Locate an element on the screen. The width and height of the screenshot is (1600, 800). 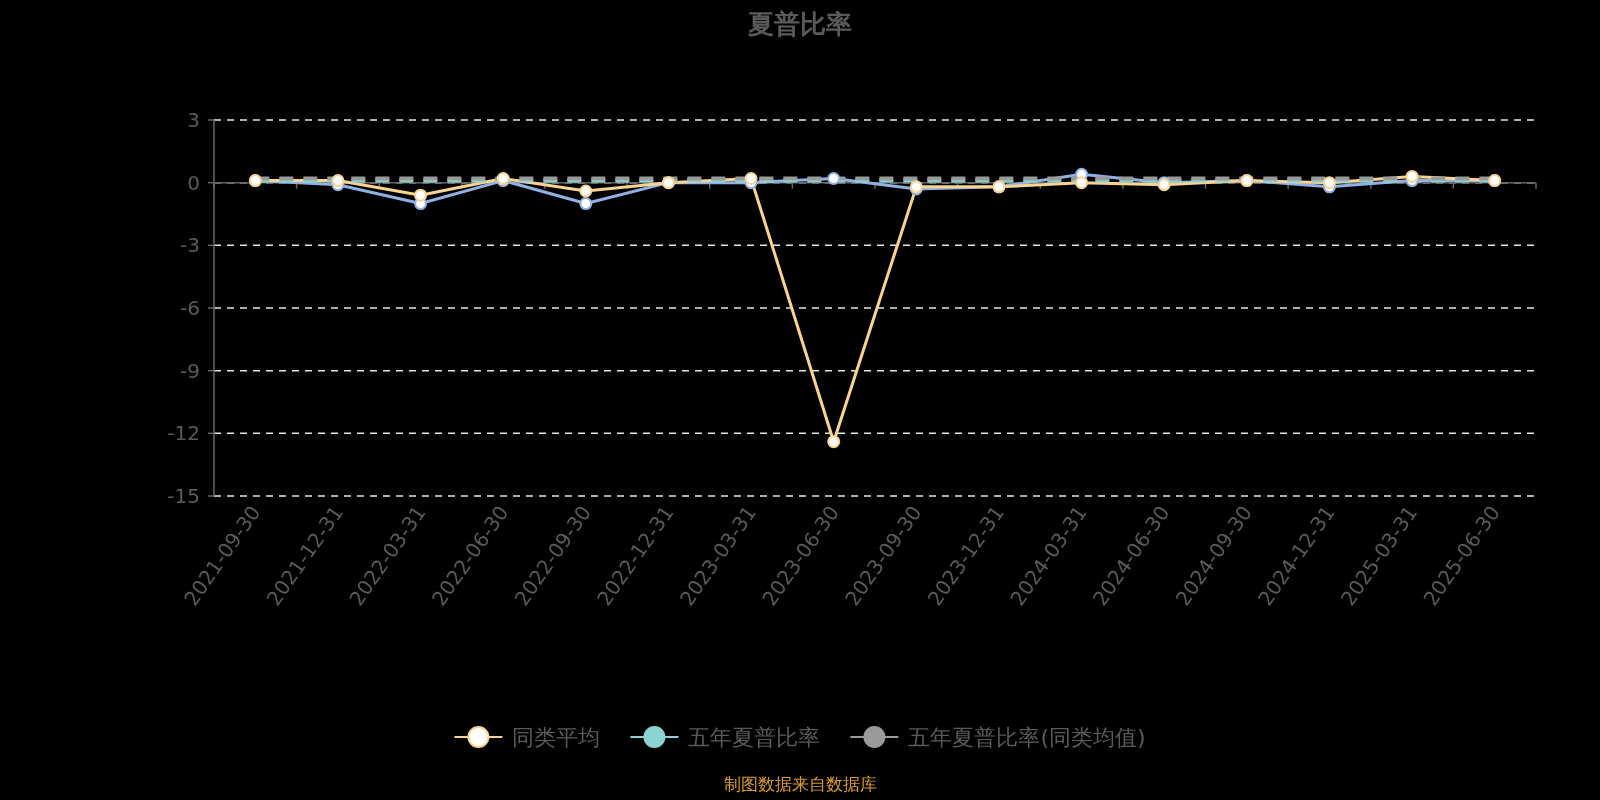
y-tick-label: -15 is located at coordinates (183, 496).